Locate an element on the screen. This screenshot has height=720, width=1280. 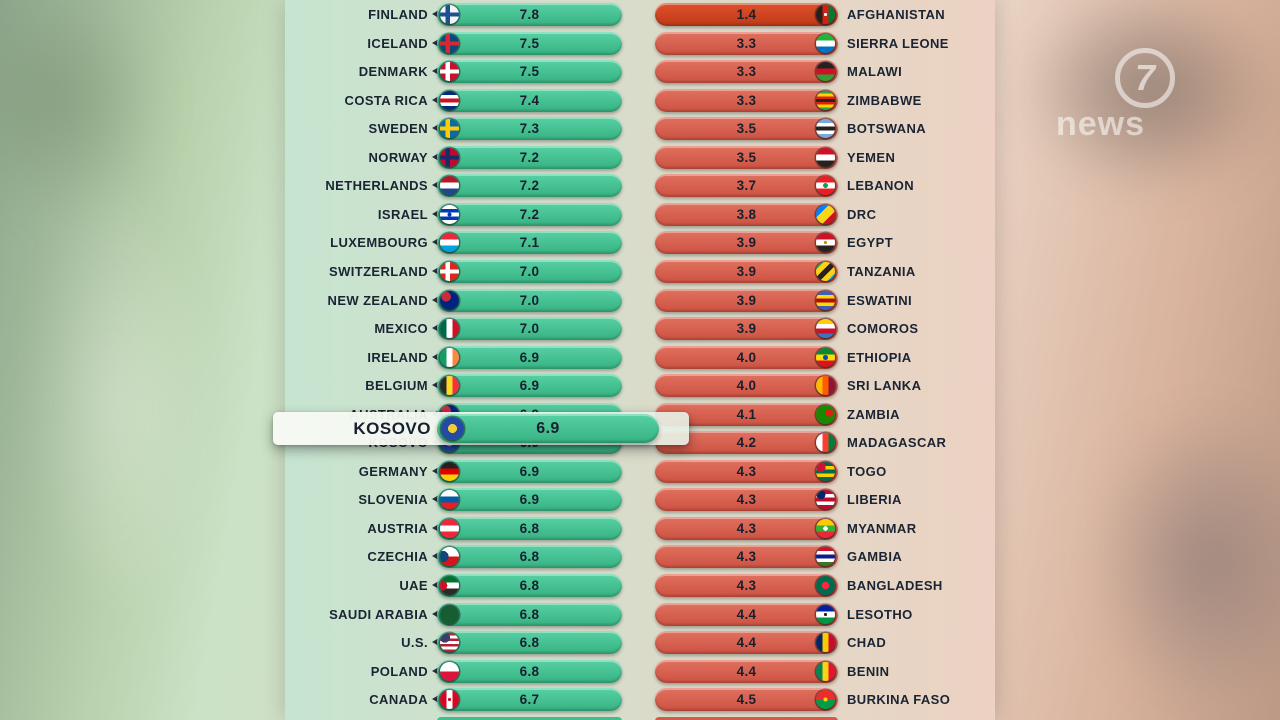
country-label: NEW ZEALAND is located at coordinates (377, 300).